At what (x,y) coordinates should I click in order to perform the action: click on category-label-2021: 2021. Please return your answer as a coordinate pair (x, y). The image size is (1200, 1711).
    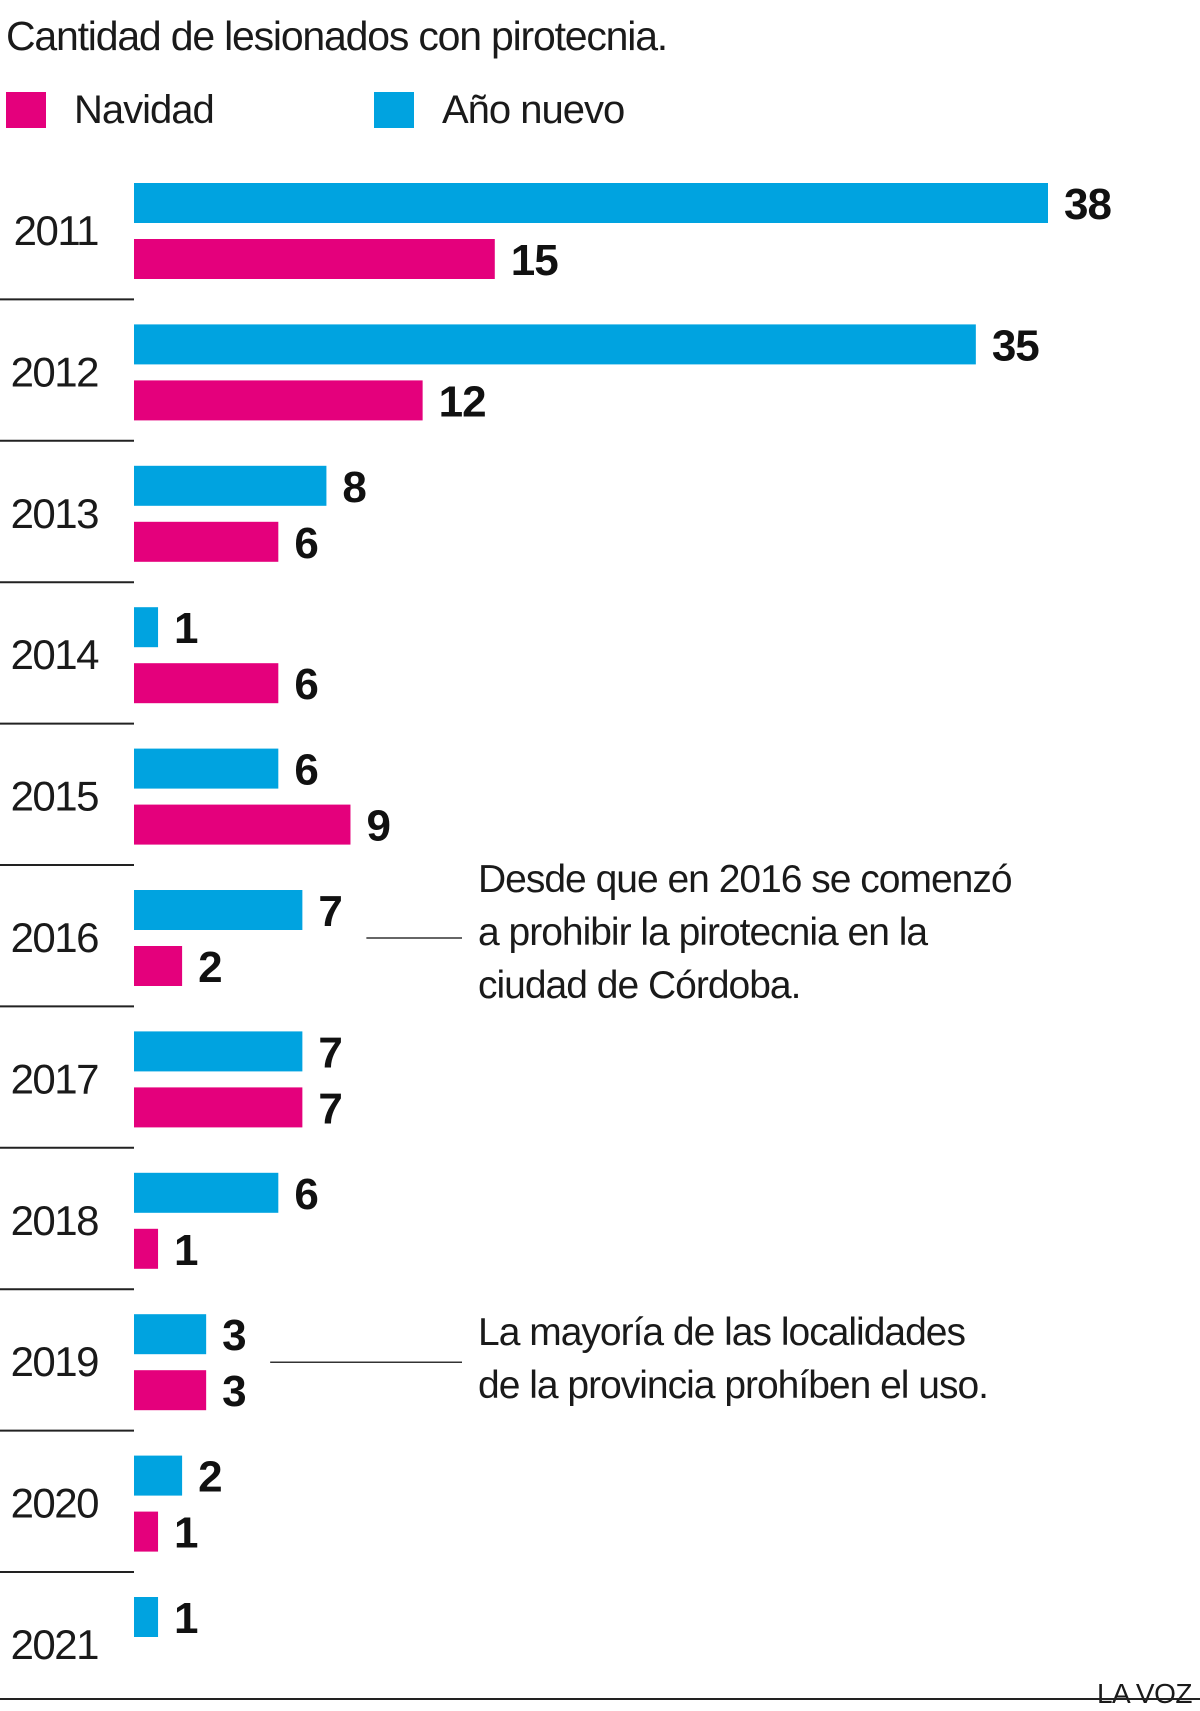
    Looking at the image, I should click on (55, 1644).